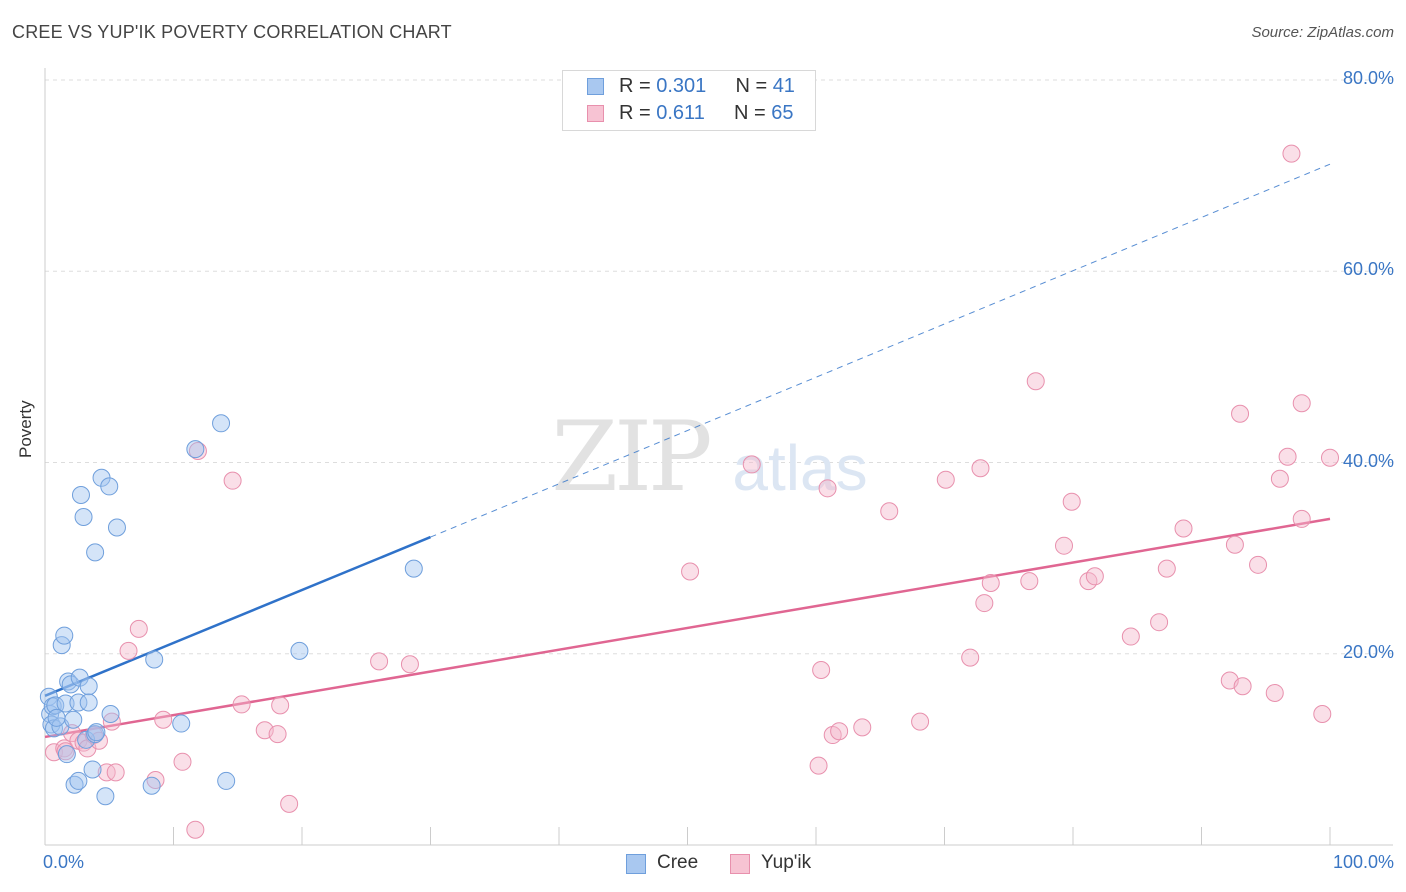  Describe the element at coordinates (636, 864) in the screenshot. I see `cree-legend-swatch` at that location.